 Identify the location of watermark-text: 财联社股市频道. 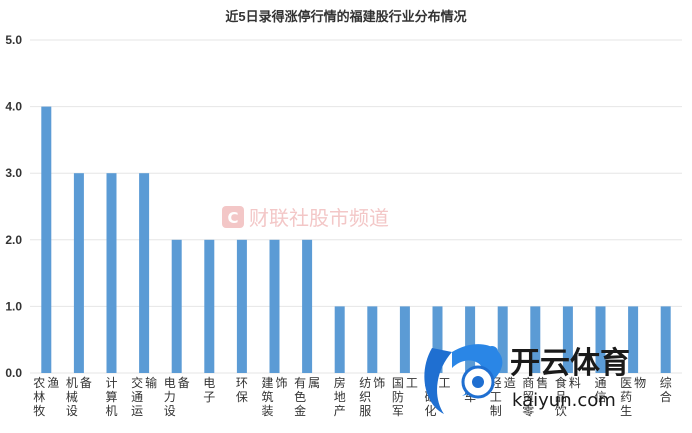
(319, 218).